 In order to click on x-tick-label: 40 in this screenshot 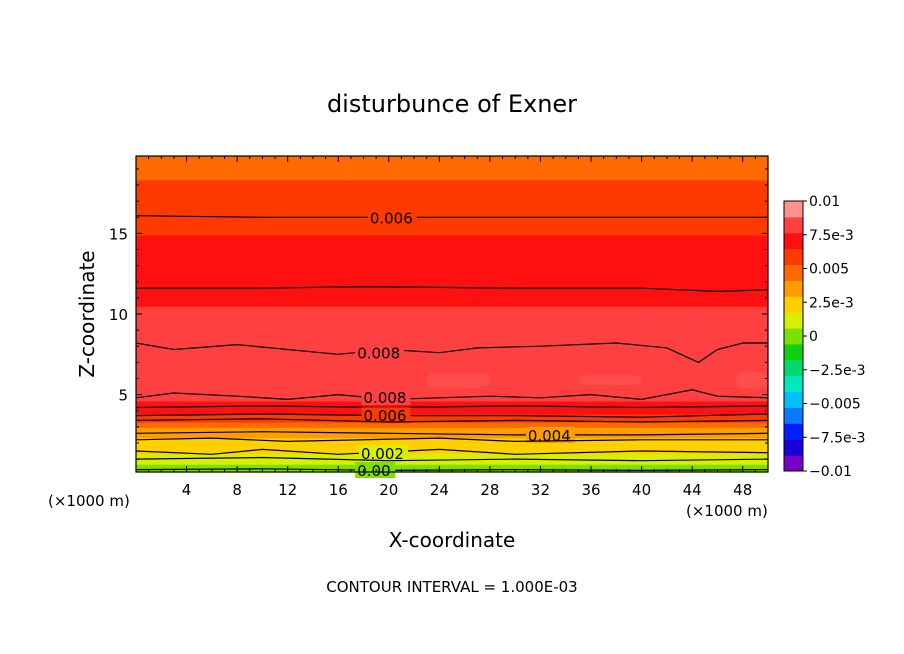, I will do `click(641, 490)`.